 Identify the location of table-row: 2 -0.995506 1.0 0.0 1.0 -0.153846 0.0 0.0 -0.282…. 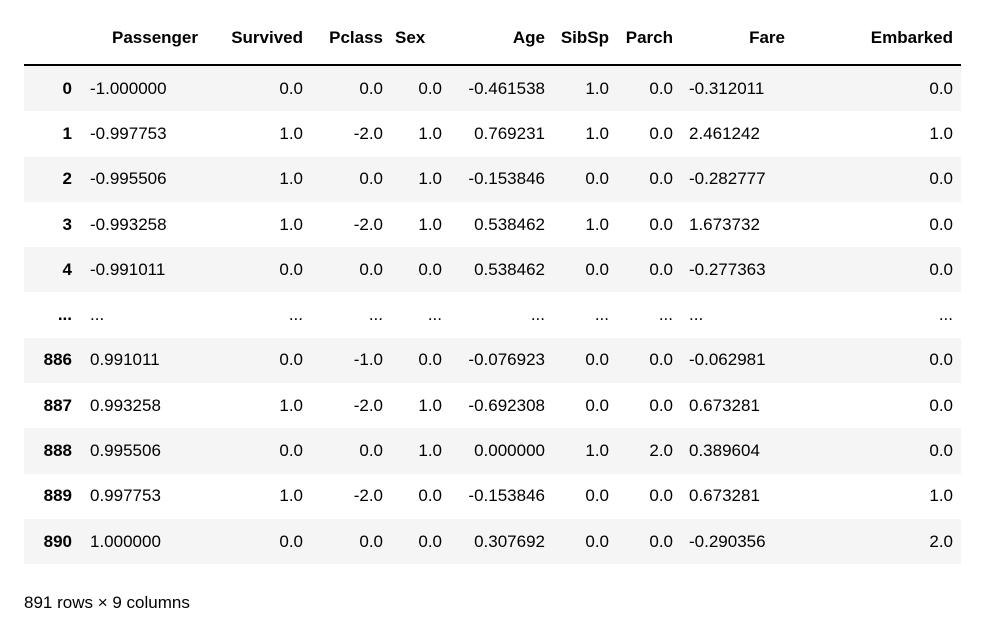
(492, 179).